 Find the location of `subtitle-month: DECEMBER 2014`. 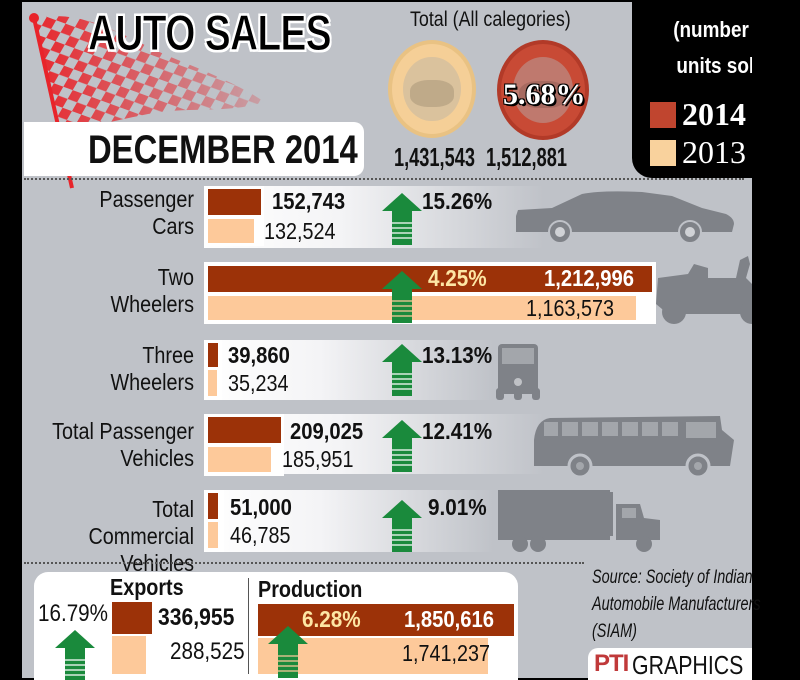

subtitle-month: DECEMBER 2014 is located at coordinates (223, 150).